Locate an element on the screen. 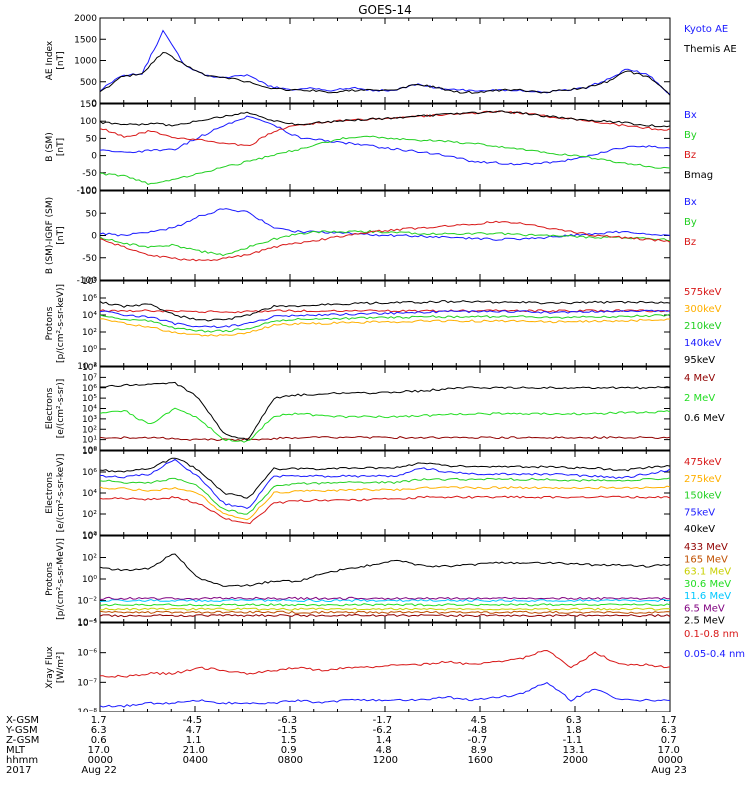  footer-value: 2000 is located at coordinates (575, 760).